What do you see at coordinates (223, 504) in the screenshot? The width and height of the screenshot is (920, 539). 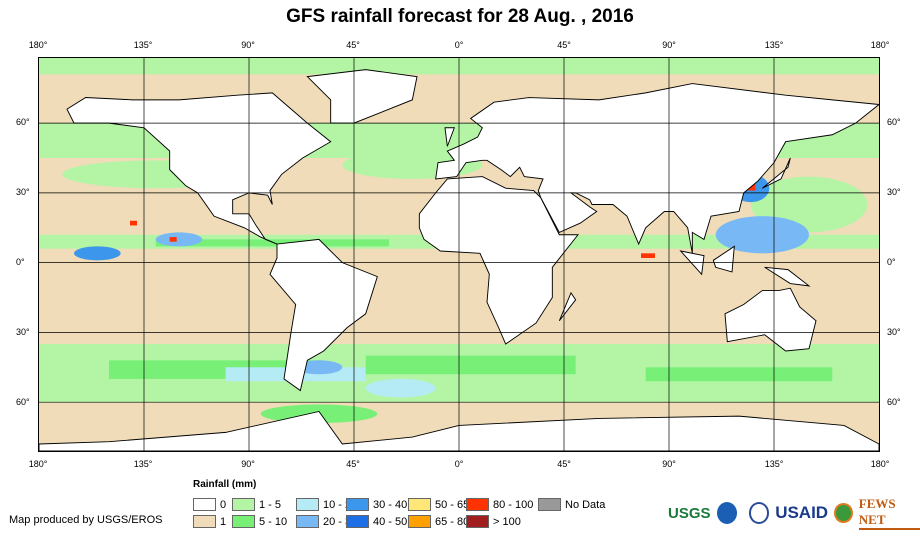 I see `legend-label: 0` at bounding box center [223, 504].